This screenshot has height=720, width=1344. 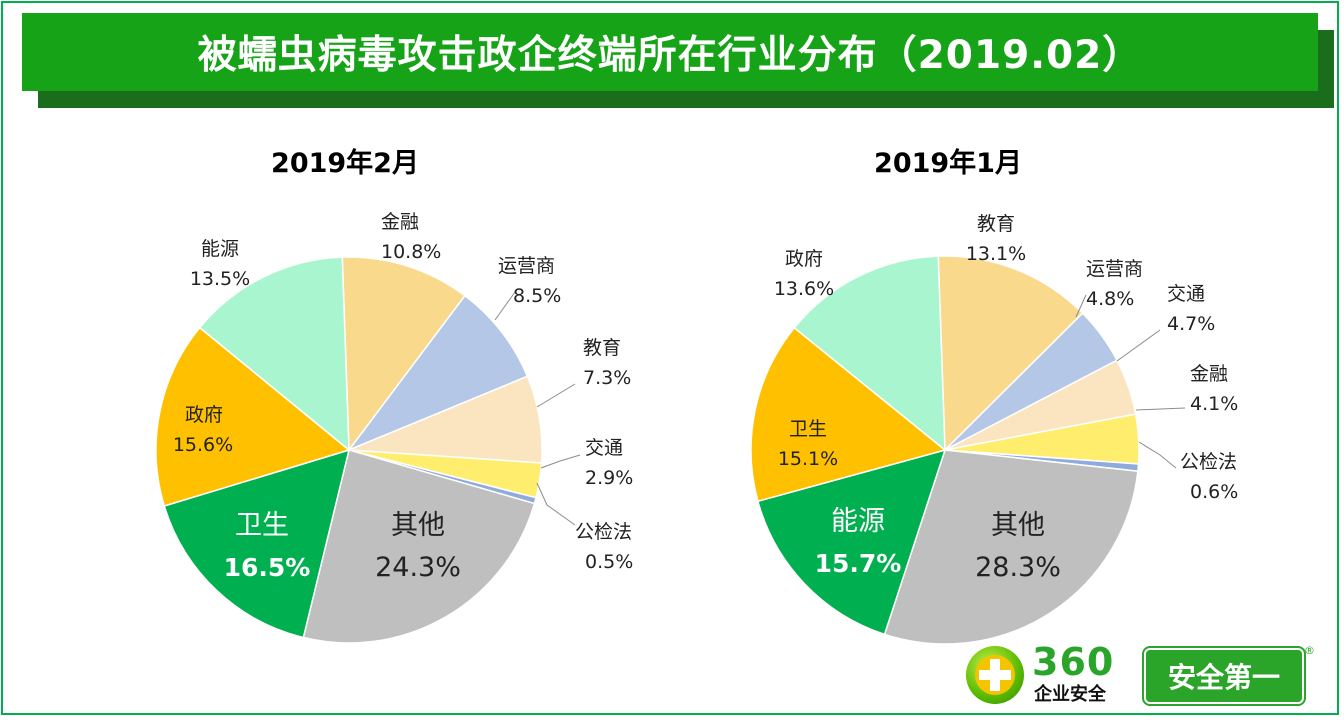 I want to click on slice-value-label: 13.5%, so click(x=220, y=279).